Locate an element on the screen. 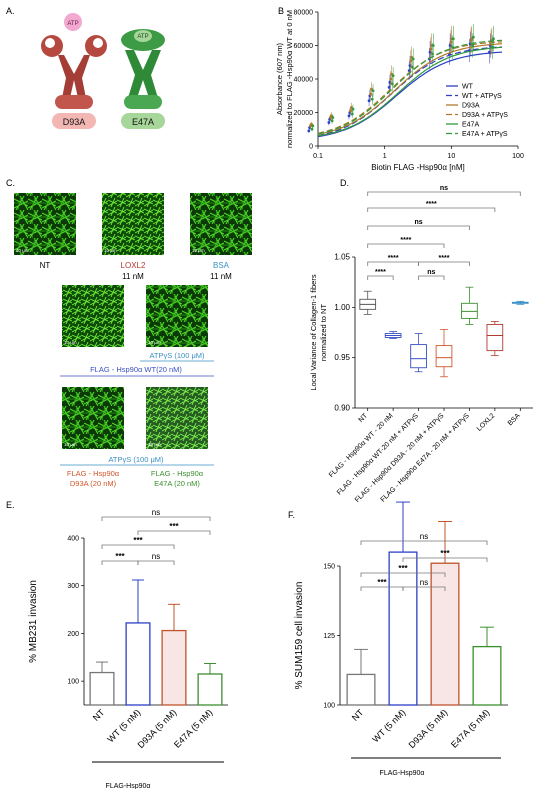 Image resolution: width=550 pixels, height=789 pixels. chart-d-x-tick-label: NT is located at coordinates (364, 418).